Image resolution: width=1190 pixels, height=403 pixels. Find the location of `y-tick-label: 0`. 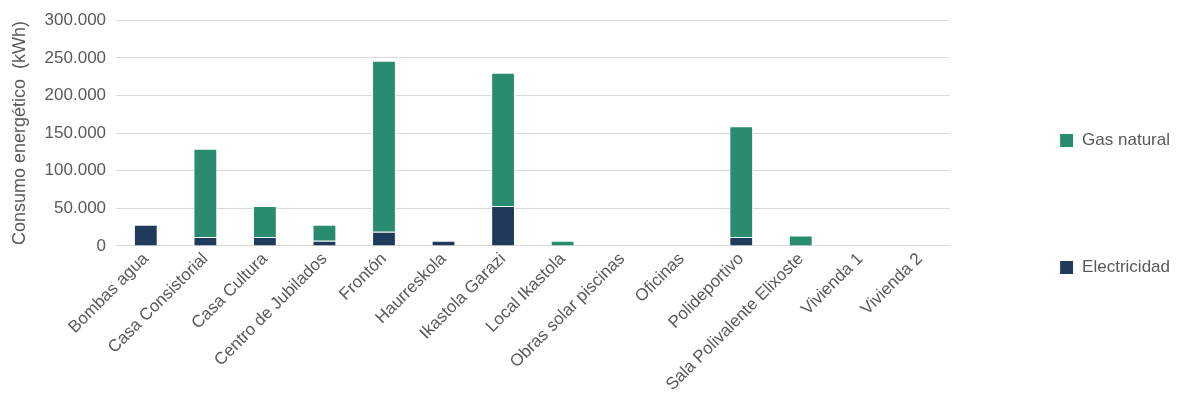

y-tick-label: 0 is located at coordinates (101, 245).